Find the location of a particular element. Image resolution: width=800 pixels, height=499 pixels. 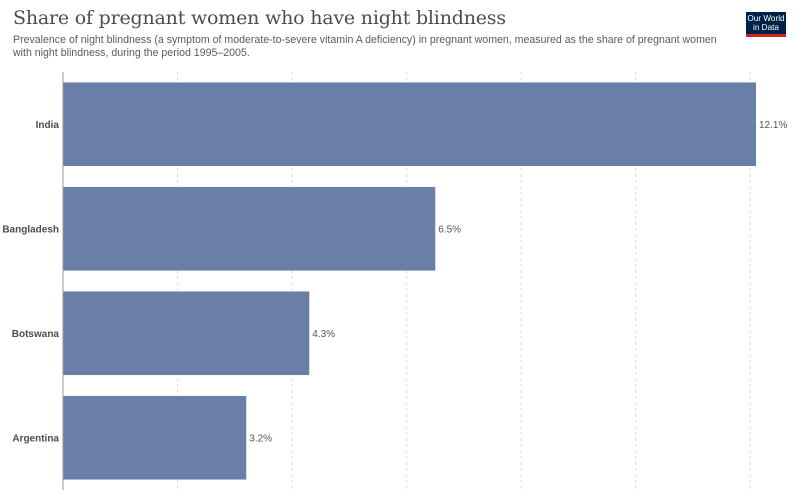

logo-line-2: in Data is located at coordinates (766, 27).